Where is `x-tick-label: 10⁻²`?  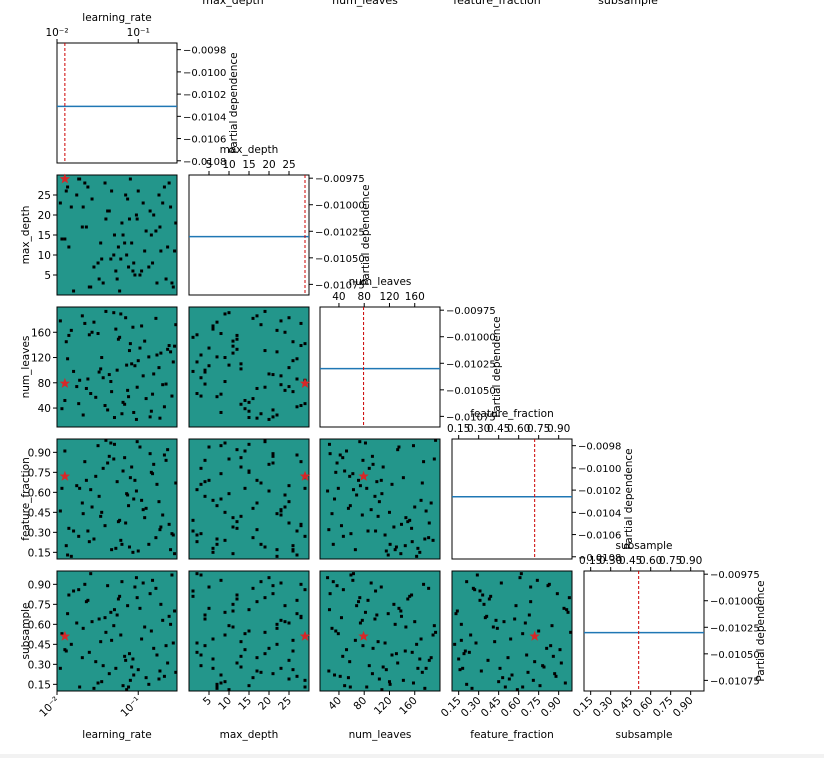 x-tick-label: 10⁻² is located at coordinates (49, 707).